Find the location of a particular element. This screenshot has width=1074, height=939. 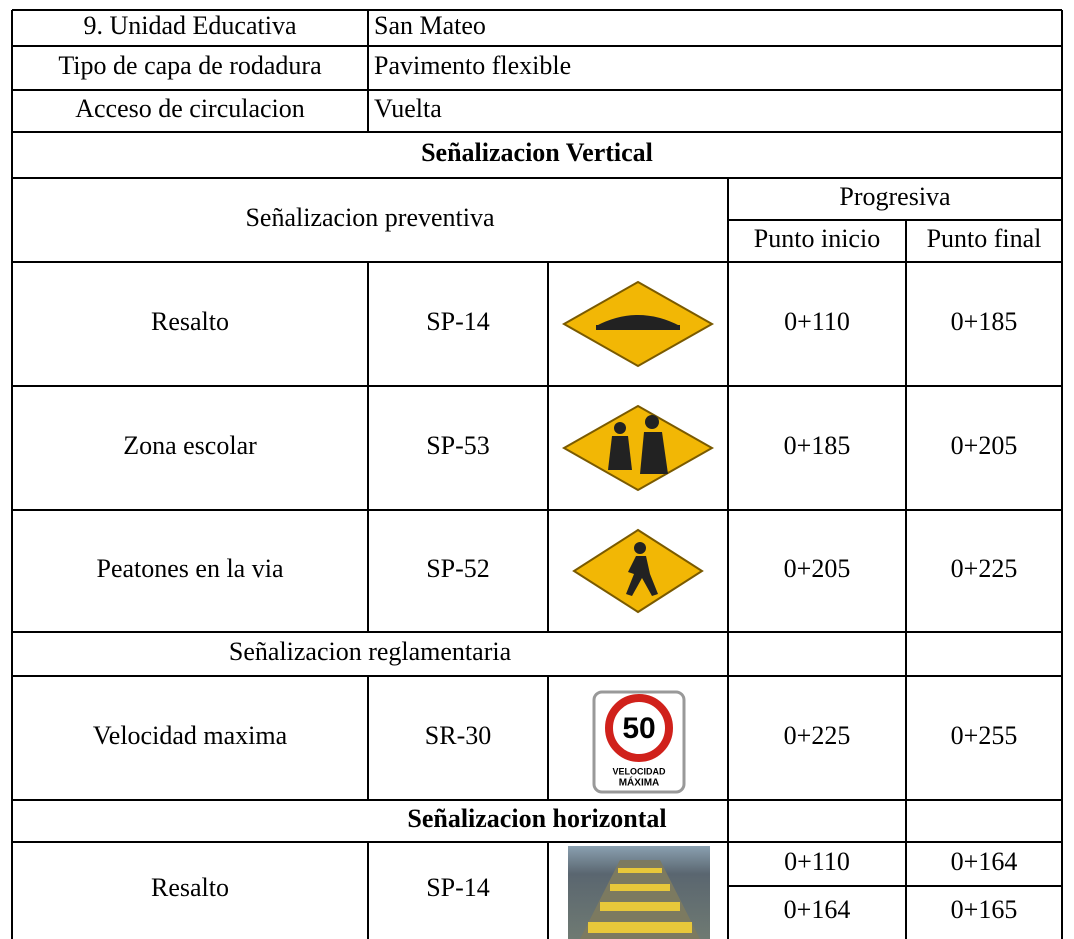

sign-name: Velocidad maxima is located at coordinates (190, 735).